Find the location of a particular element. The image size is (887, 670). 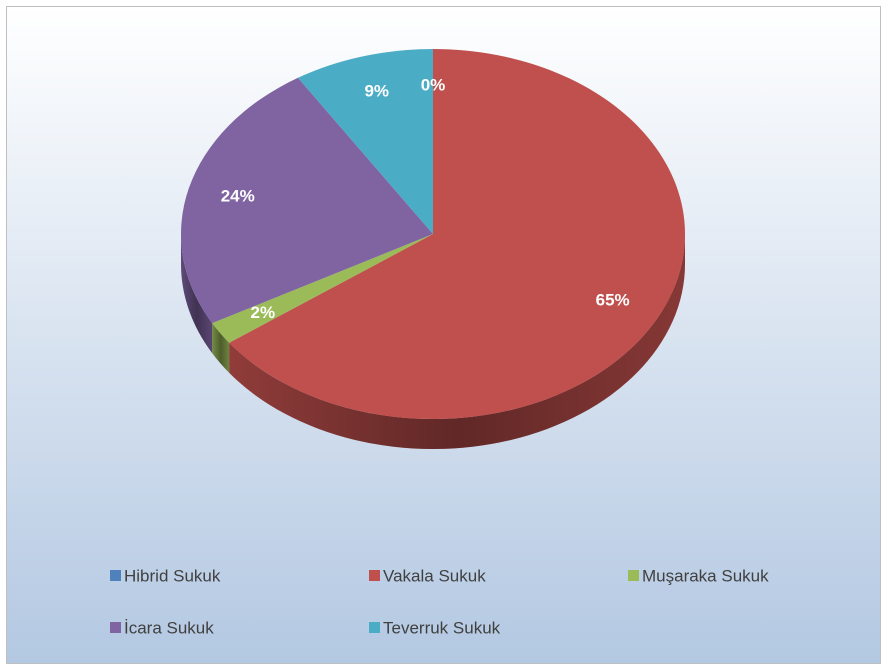

legend-label: Teverruk Sukuk is located at coordinates (442, 627).